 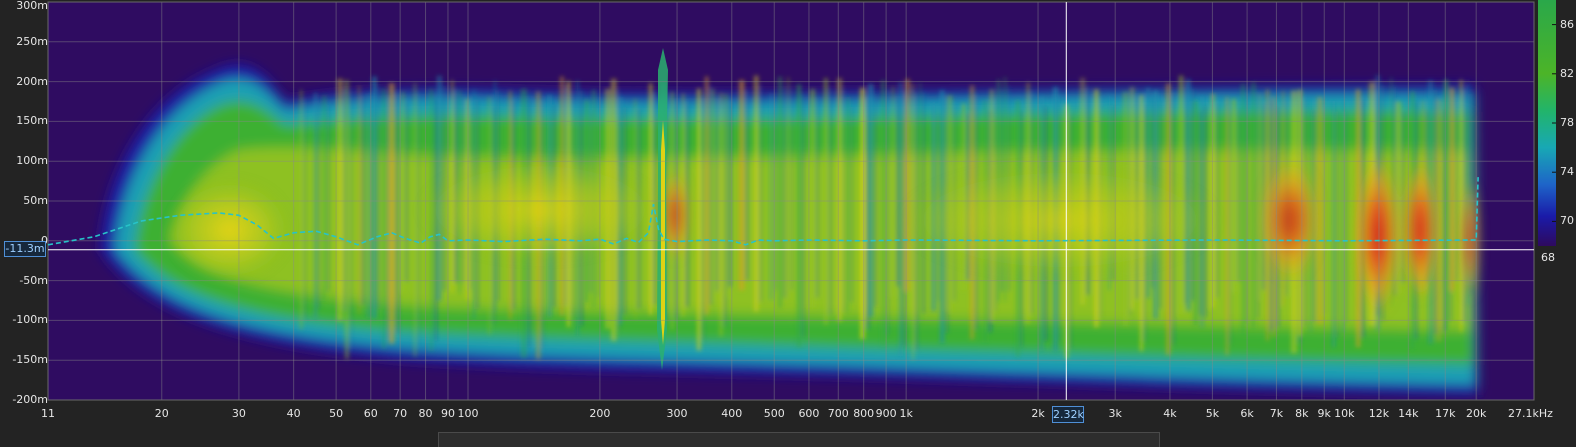 I want to click on x-tick-label: 20, so click(x=161, y=413).